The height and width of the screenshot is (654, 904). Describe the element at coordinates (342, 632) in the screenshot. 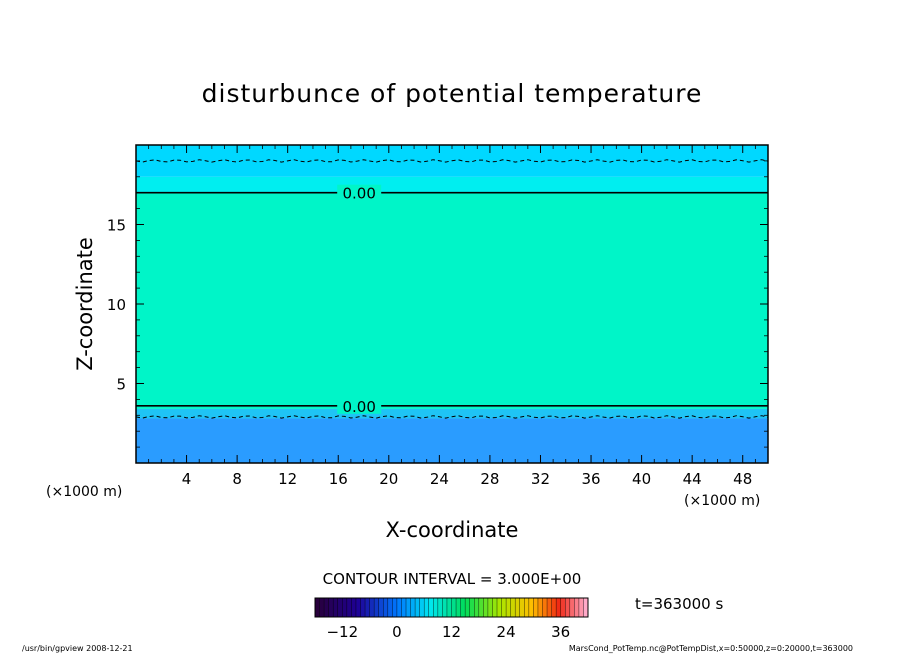

I see `colorbar-tick-label: −12` at that location.